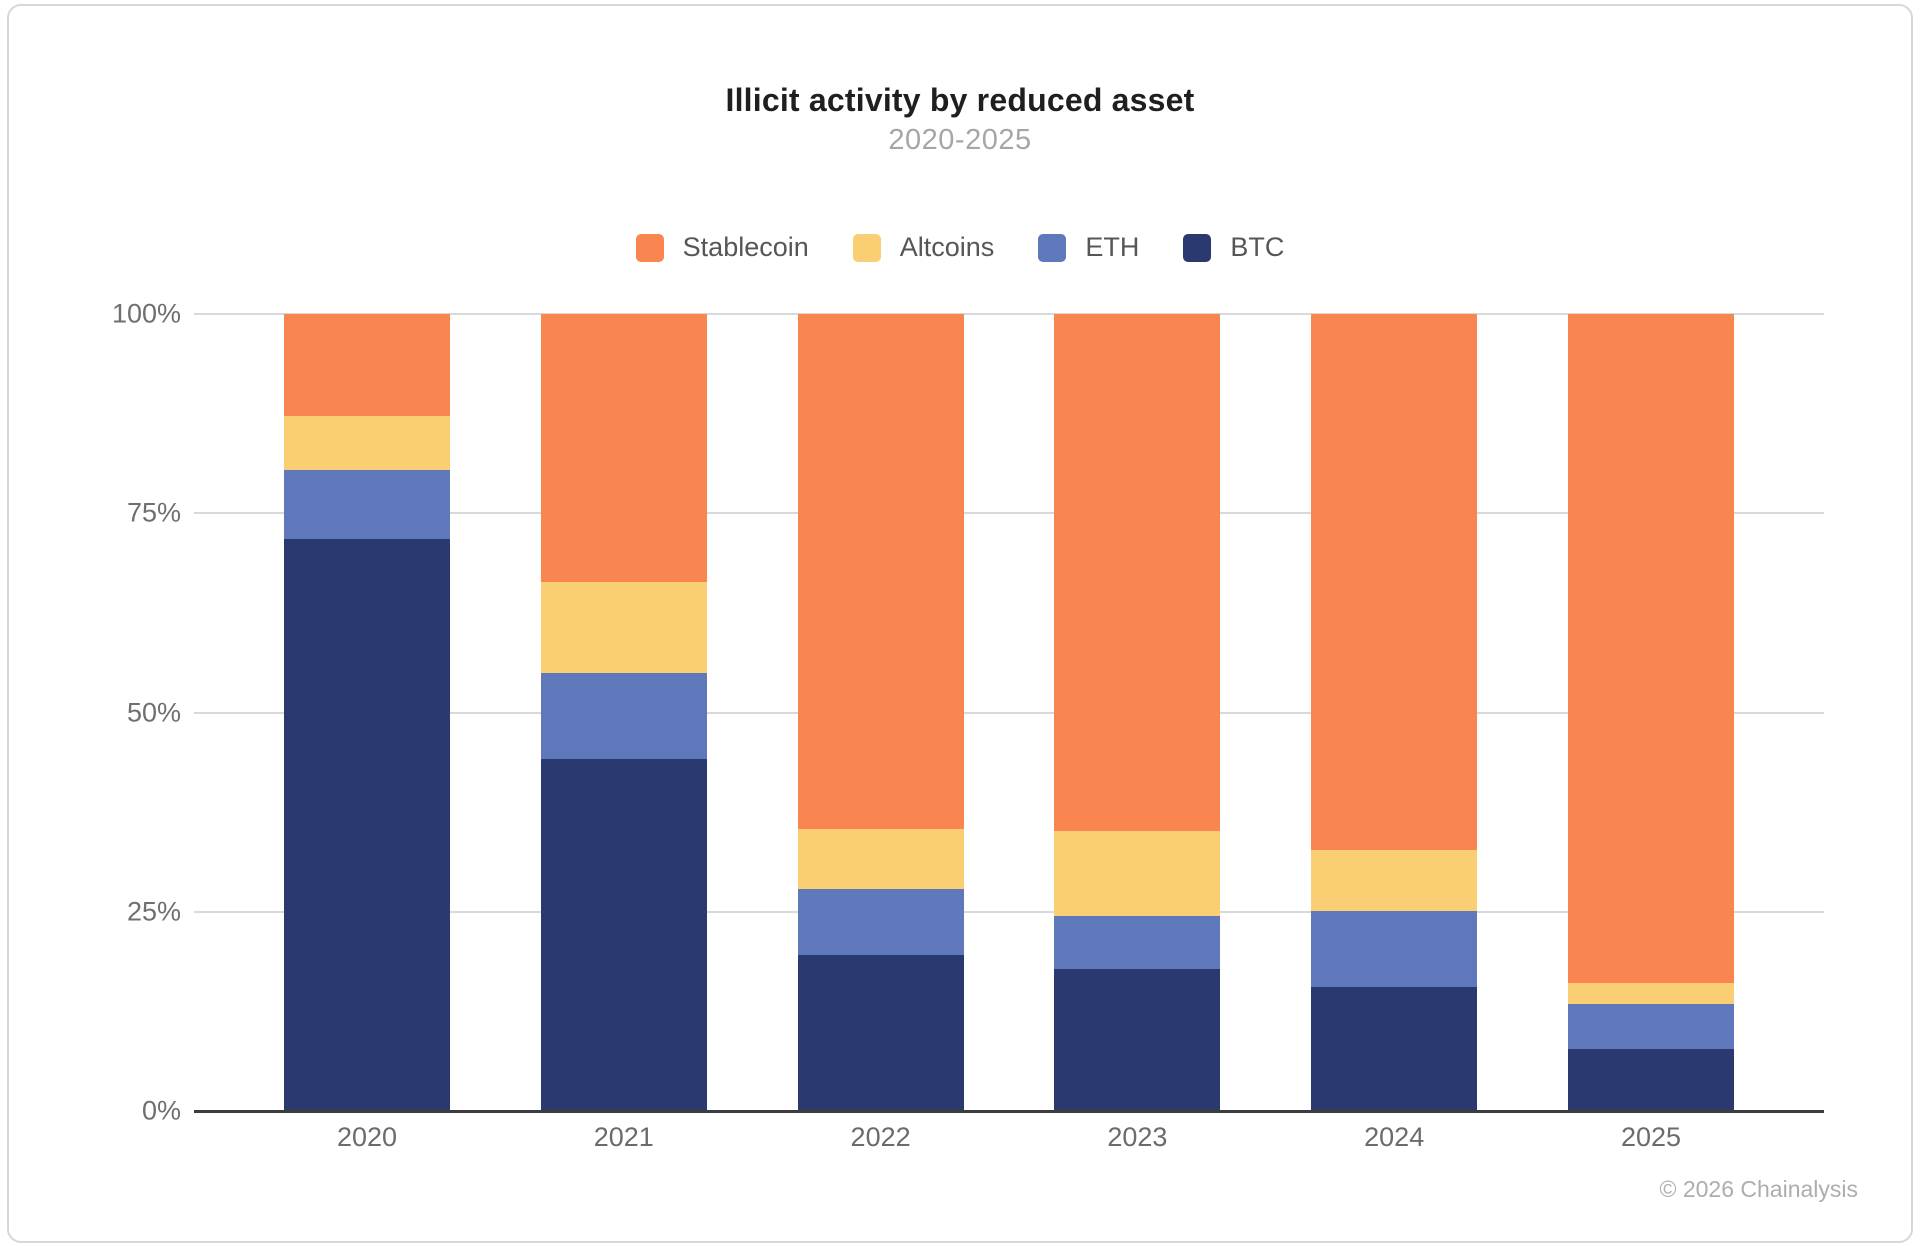  I want to click on legend-swatch-stablecoin, so click(649, 247).